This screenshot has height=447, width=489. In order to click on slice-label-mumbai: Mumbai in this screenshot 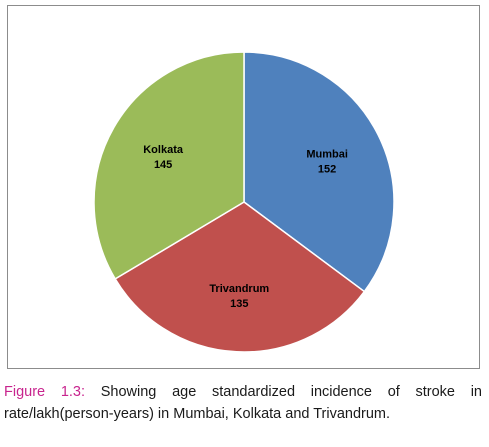, I will do `click(327, 154)`.